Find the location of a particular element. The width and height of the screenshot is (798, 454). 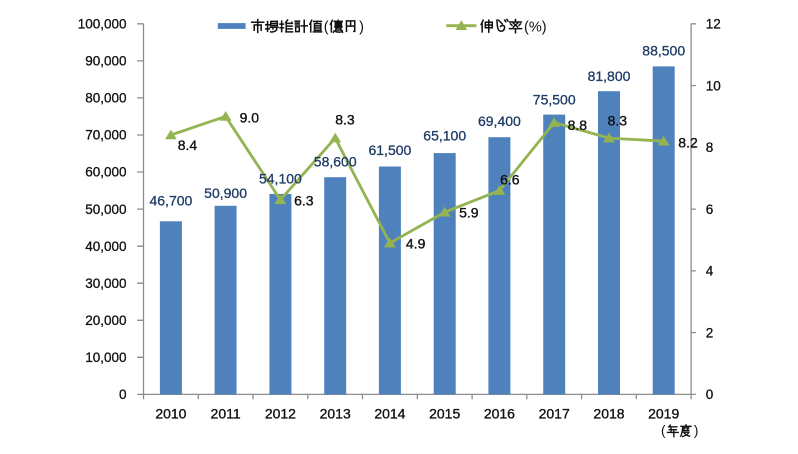

svg-text: 70,000 is located at coordinates (105, 135).